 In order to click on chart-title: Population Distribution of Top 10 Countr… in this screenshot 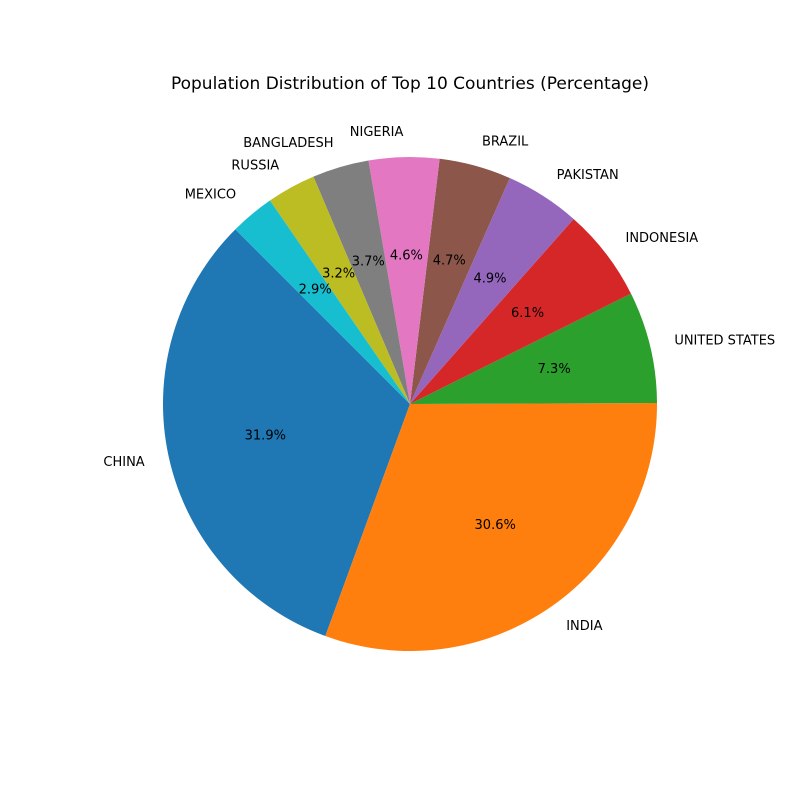, I will do `click(410, 84)`.